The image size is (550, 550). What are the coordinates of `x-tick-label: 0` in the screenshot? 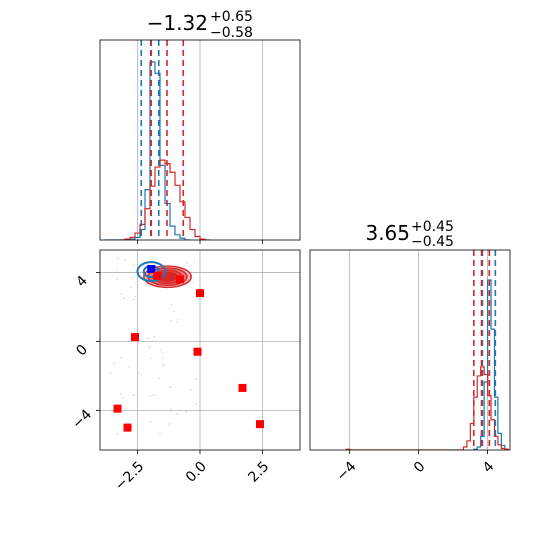 It's located at (420, 468).